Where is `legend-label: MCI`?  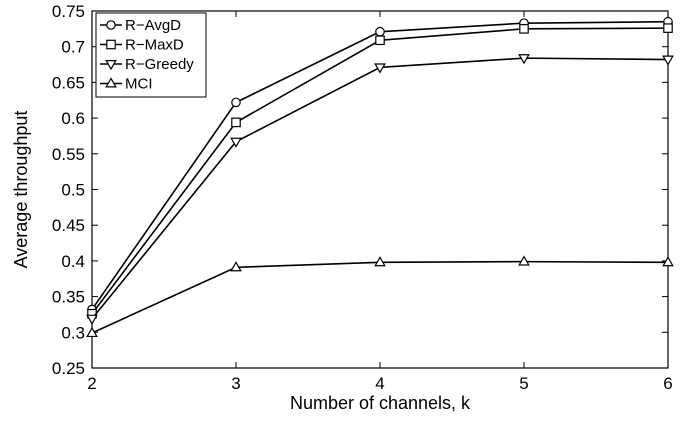
legend-label: MCI is located at coordinates (139, 84).